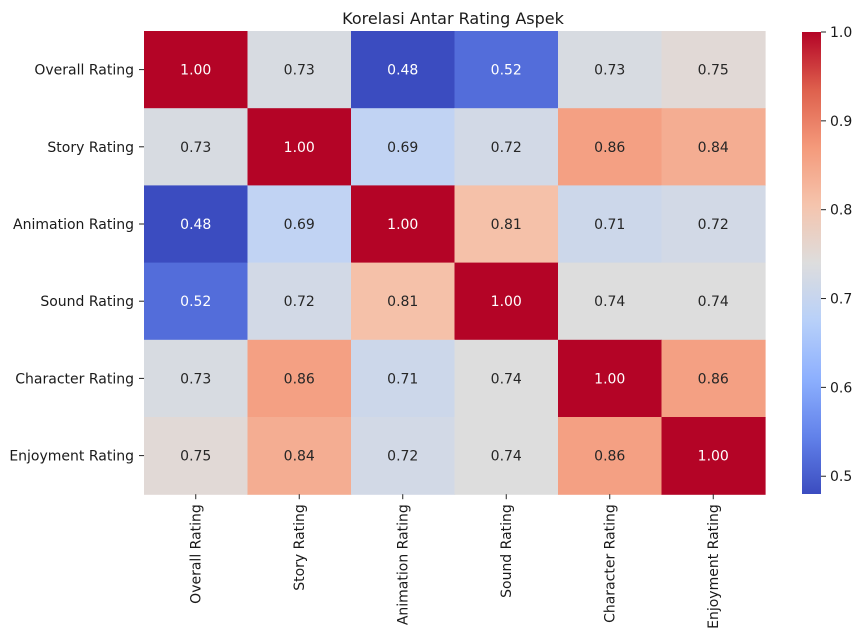 Image resolution: width=867 pixels, height=641 pixels. I want to click on heatmap-cell-r2-c3, so click(506, 224).